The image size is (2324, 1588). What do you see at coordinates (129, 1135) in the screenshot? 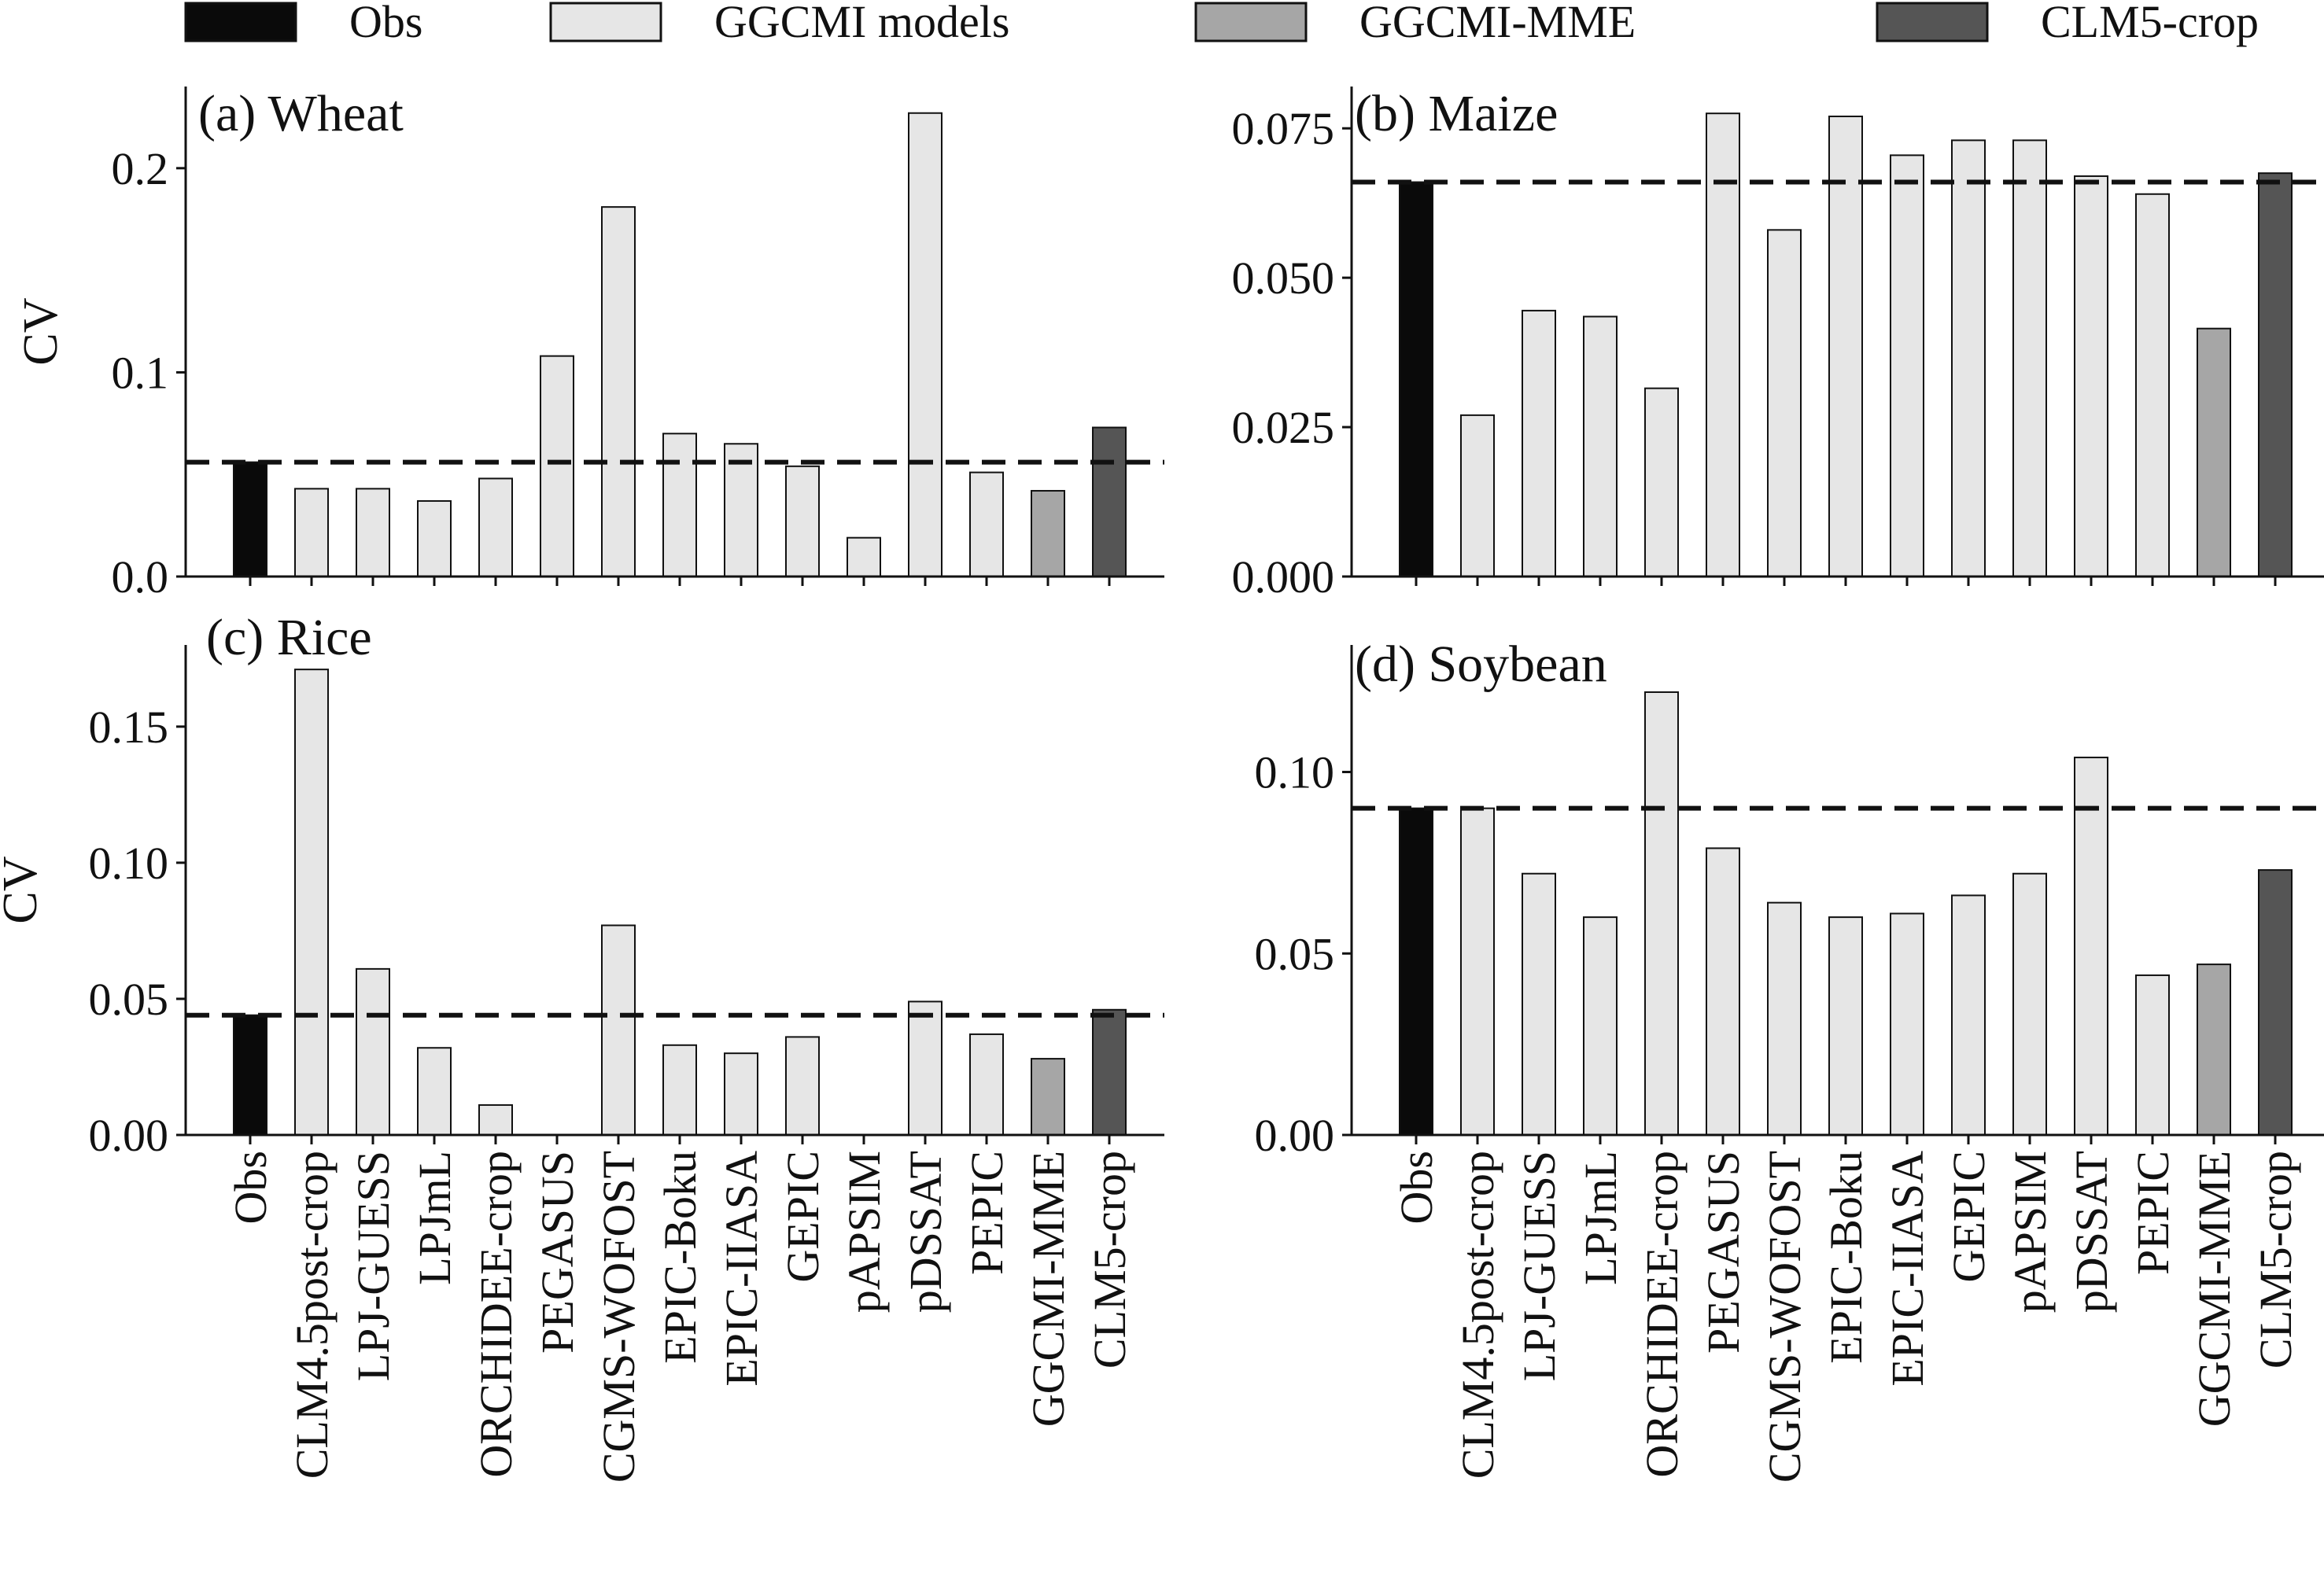
I see `y-tick-label: 0.00` at bounding box center [129, 1135].